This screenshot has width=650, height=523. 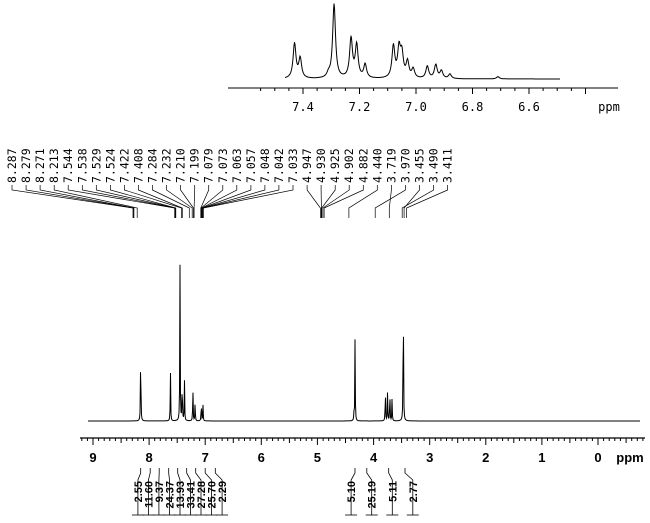 What do you see at coordinates (629, 457) in the screenshot?
I see `x-axis-unit: ppm` at bounding box center [629, 457].